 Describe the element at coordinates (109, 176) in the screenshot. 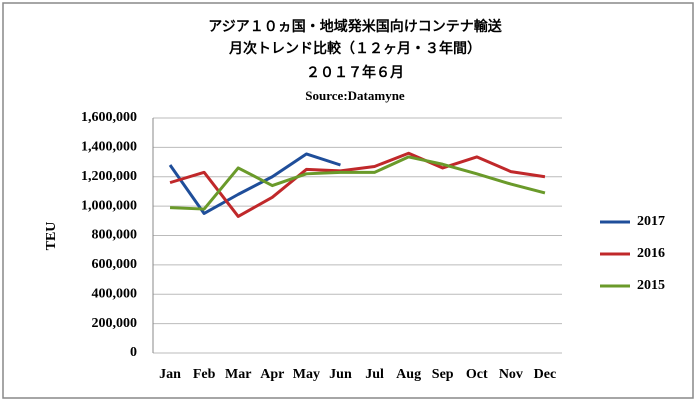

I see `y-tick-label: 1,200,000` at that location.